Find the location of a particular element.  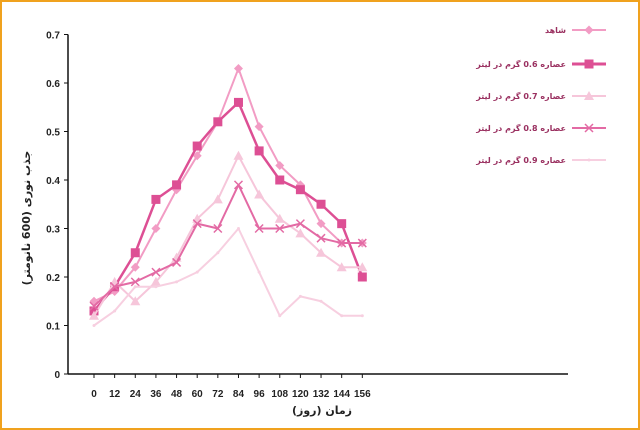

legend-item: عصاره 0.7 گرم در لیتر is located at coordinates (540, 96).